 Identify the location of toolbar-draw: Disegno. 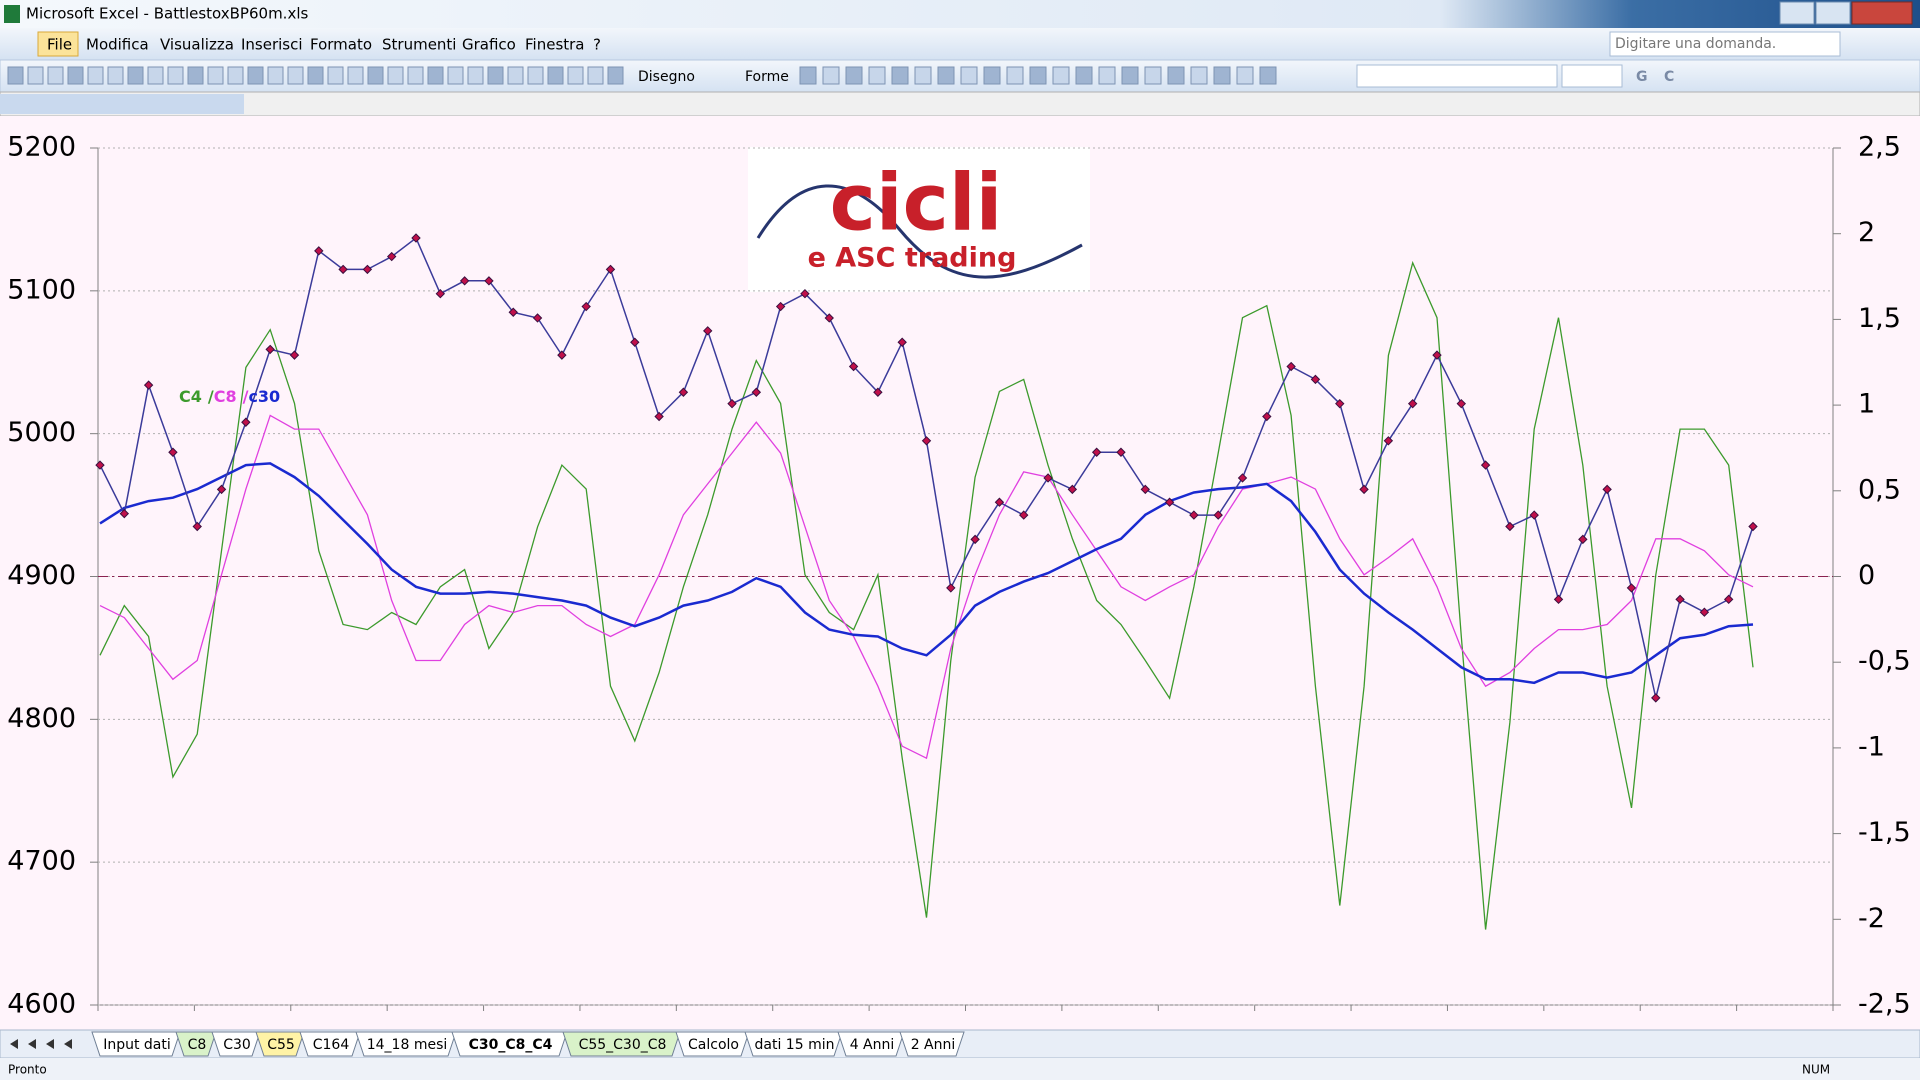
(666, 77).